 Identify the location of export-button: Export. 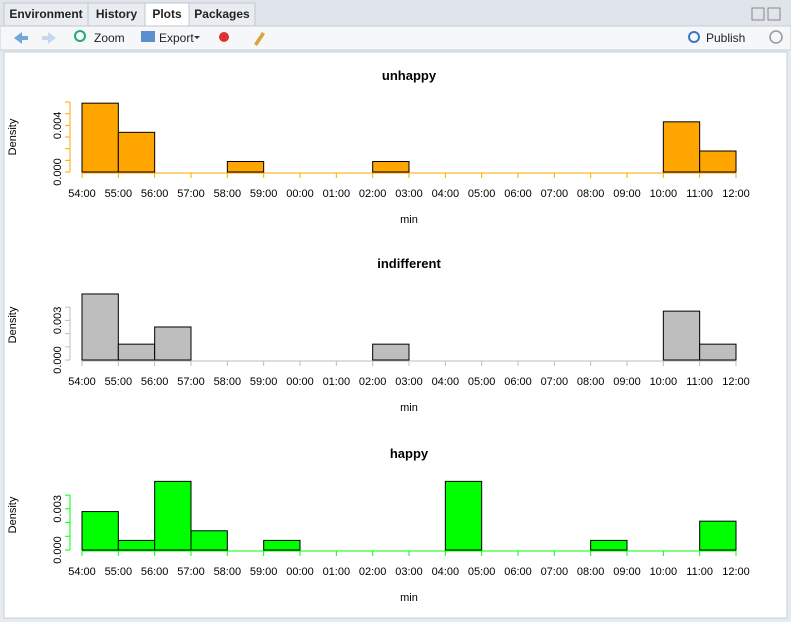
(176, 38).